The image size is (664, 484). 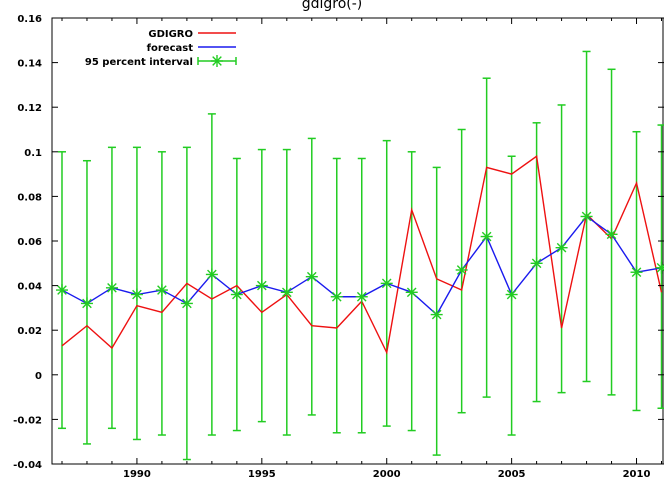 What do you see at coordinates (38, 376) in the screenshot?
I see `y-tick-label: 0` at bounding box center [38, 376].